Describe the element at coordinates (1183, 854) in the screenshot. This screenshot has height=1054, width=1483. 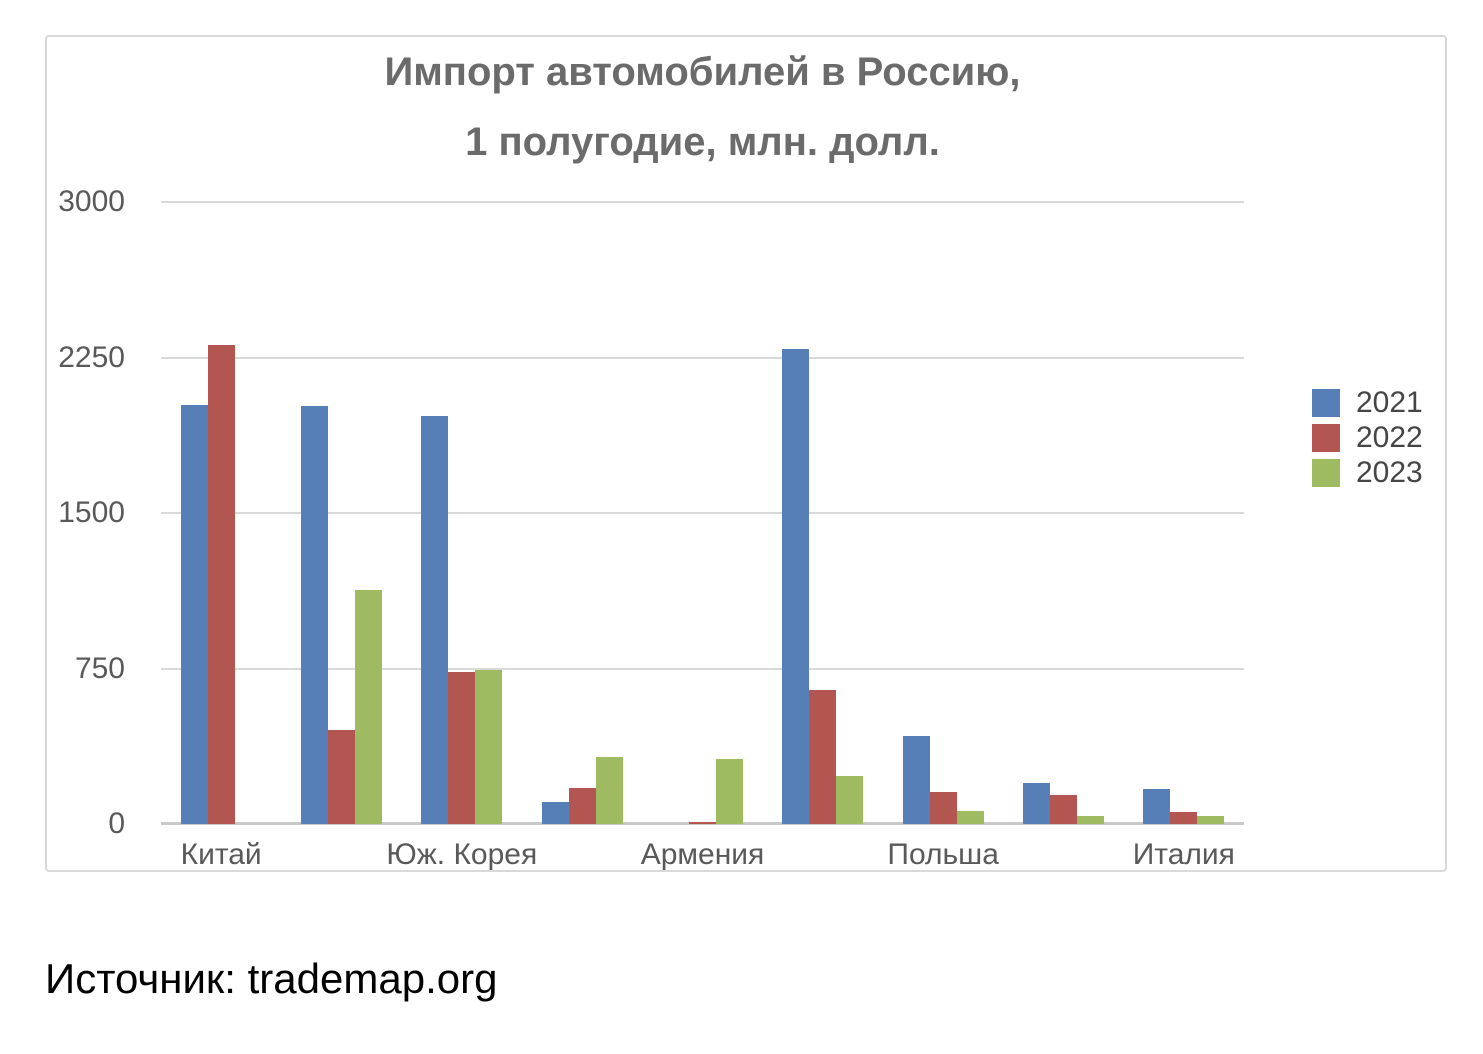
I see `x-tick-label-Италия: Италия` at that location.